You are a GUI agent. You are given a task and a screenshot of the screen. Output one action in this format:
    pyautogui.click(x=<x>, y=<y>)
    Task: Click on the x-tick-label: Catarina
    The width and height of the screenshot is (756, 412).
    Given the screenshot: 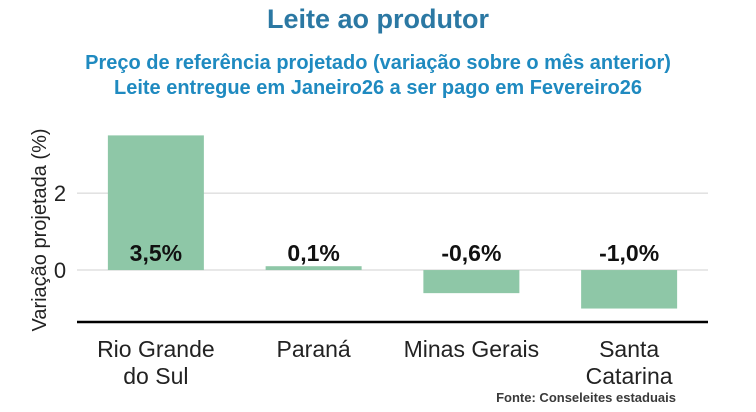 What is the action you would take?
    pyautogui.click(x=629, y=376)
    